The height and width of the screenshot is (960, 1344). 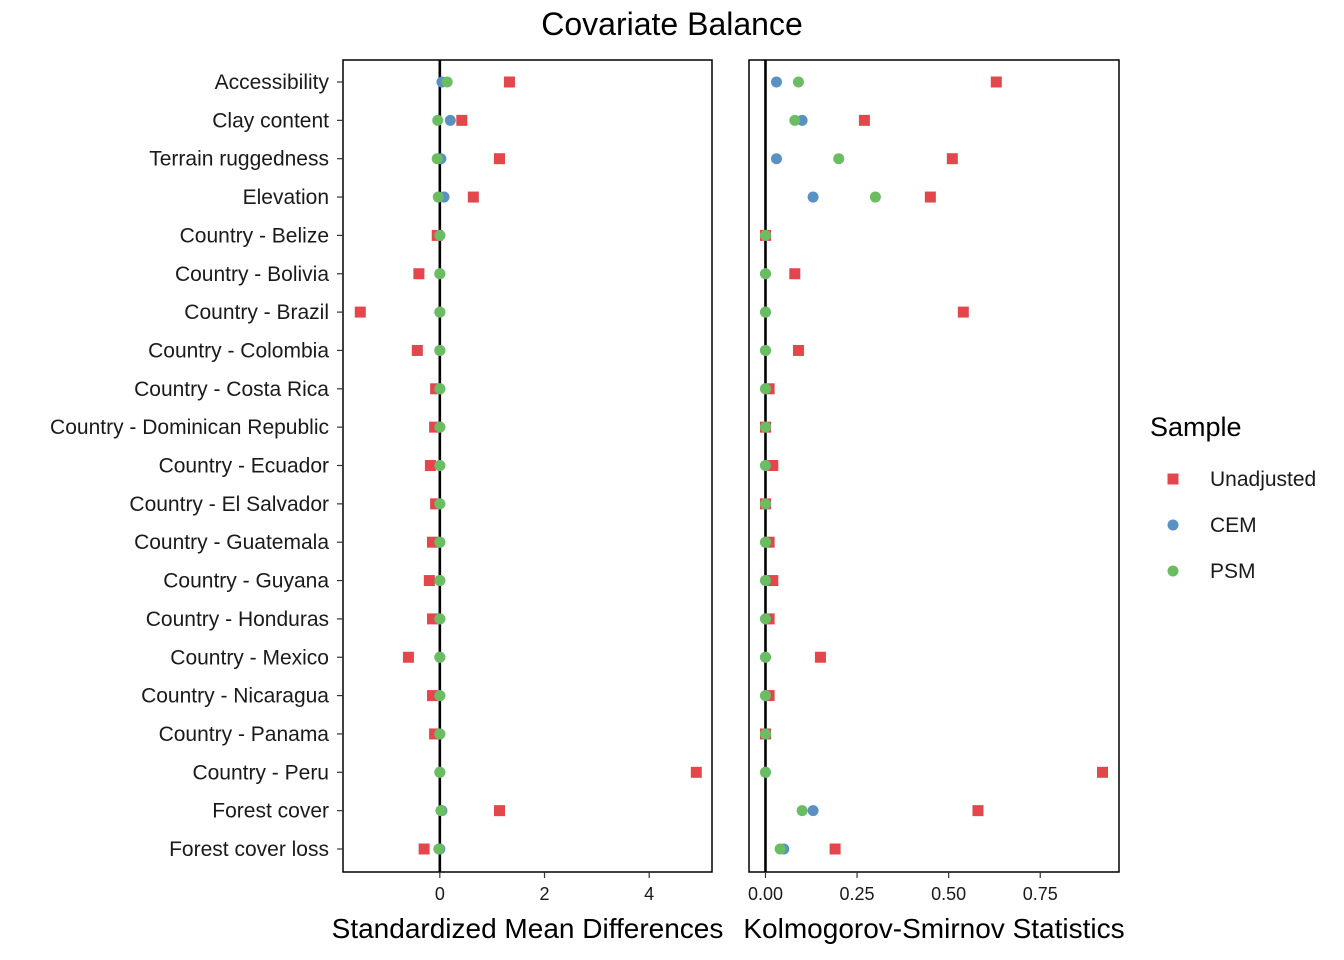 What do you see at coordinates (231, 542) in the screenshot?
I see `covariate-label-country-guatemala: Country - Guatemala` at bounding box center [231, 542].